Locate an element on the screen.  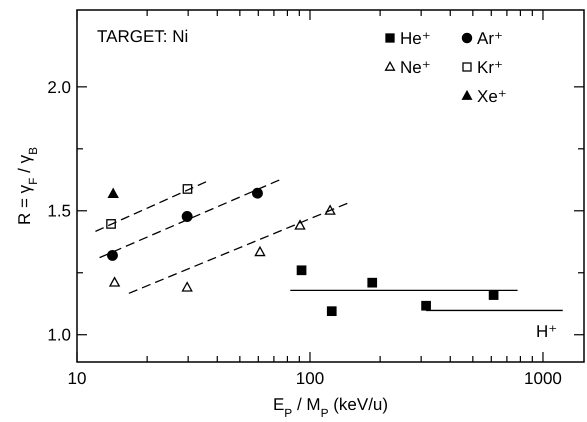
y-tick-label: 1.5 is located at coordinates (59, 211).